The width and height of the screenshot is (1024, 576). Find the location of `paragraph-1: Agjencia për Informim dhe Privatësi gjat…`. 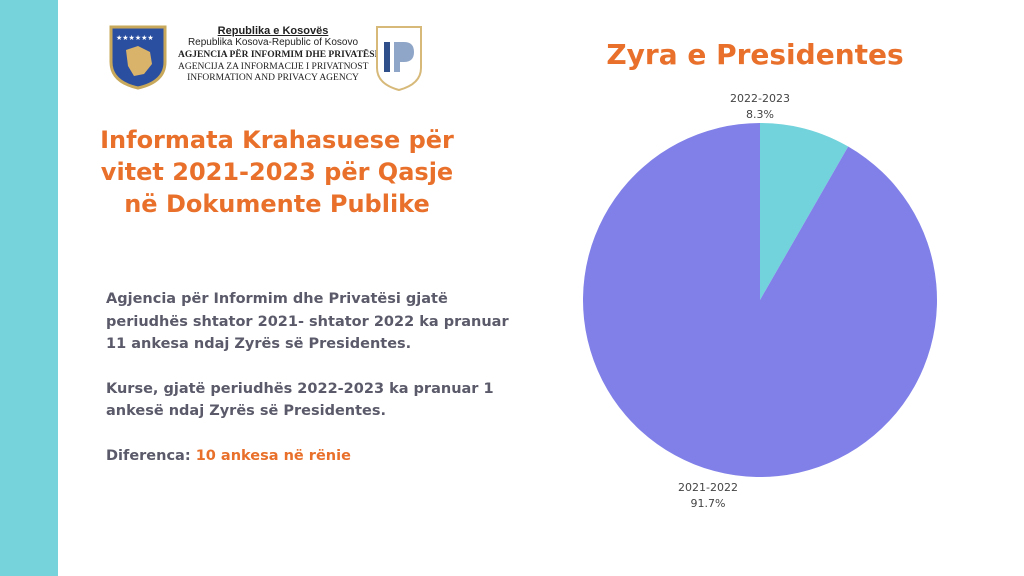

paragraph-1: Agjencia për Informim dhe Privatësi gjat… is located at coordinates (307, 321).